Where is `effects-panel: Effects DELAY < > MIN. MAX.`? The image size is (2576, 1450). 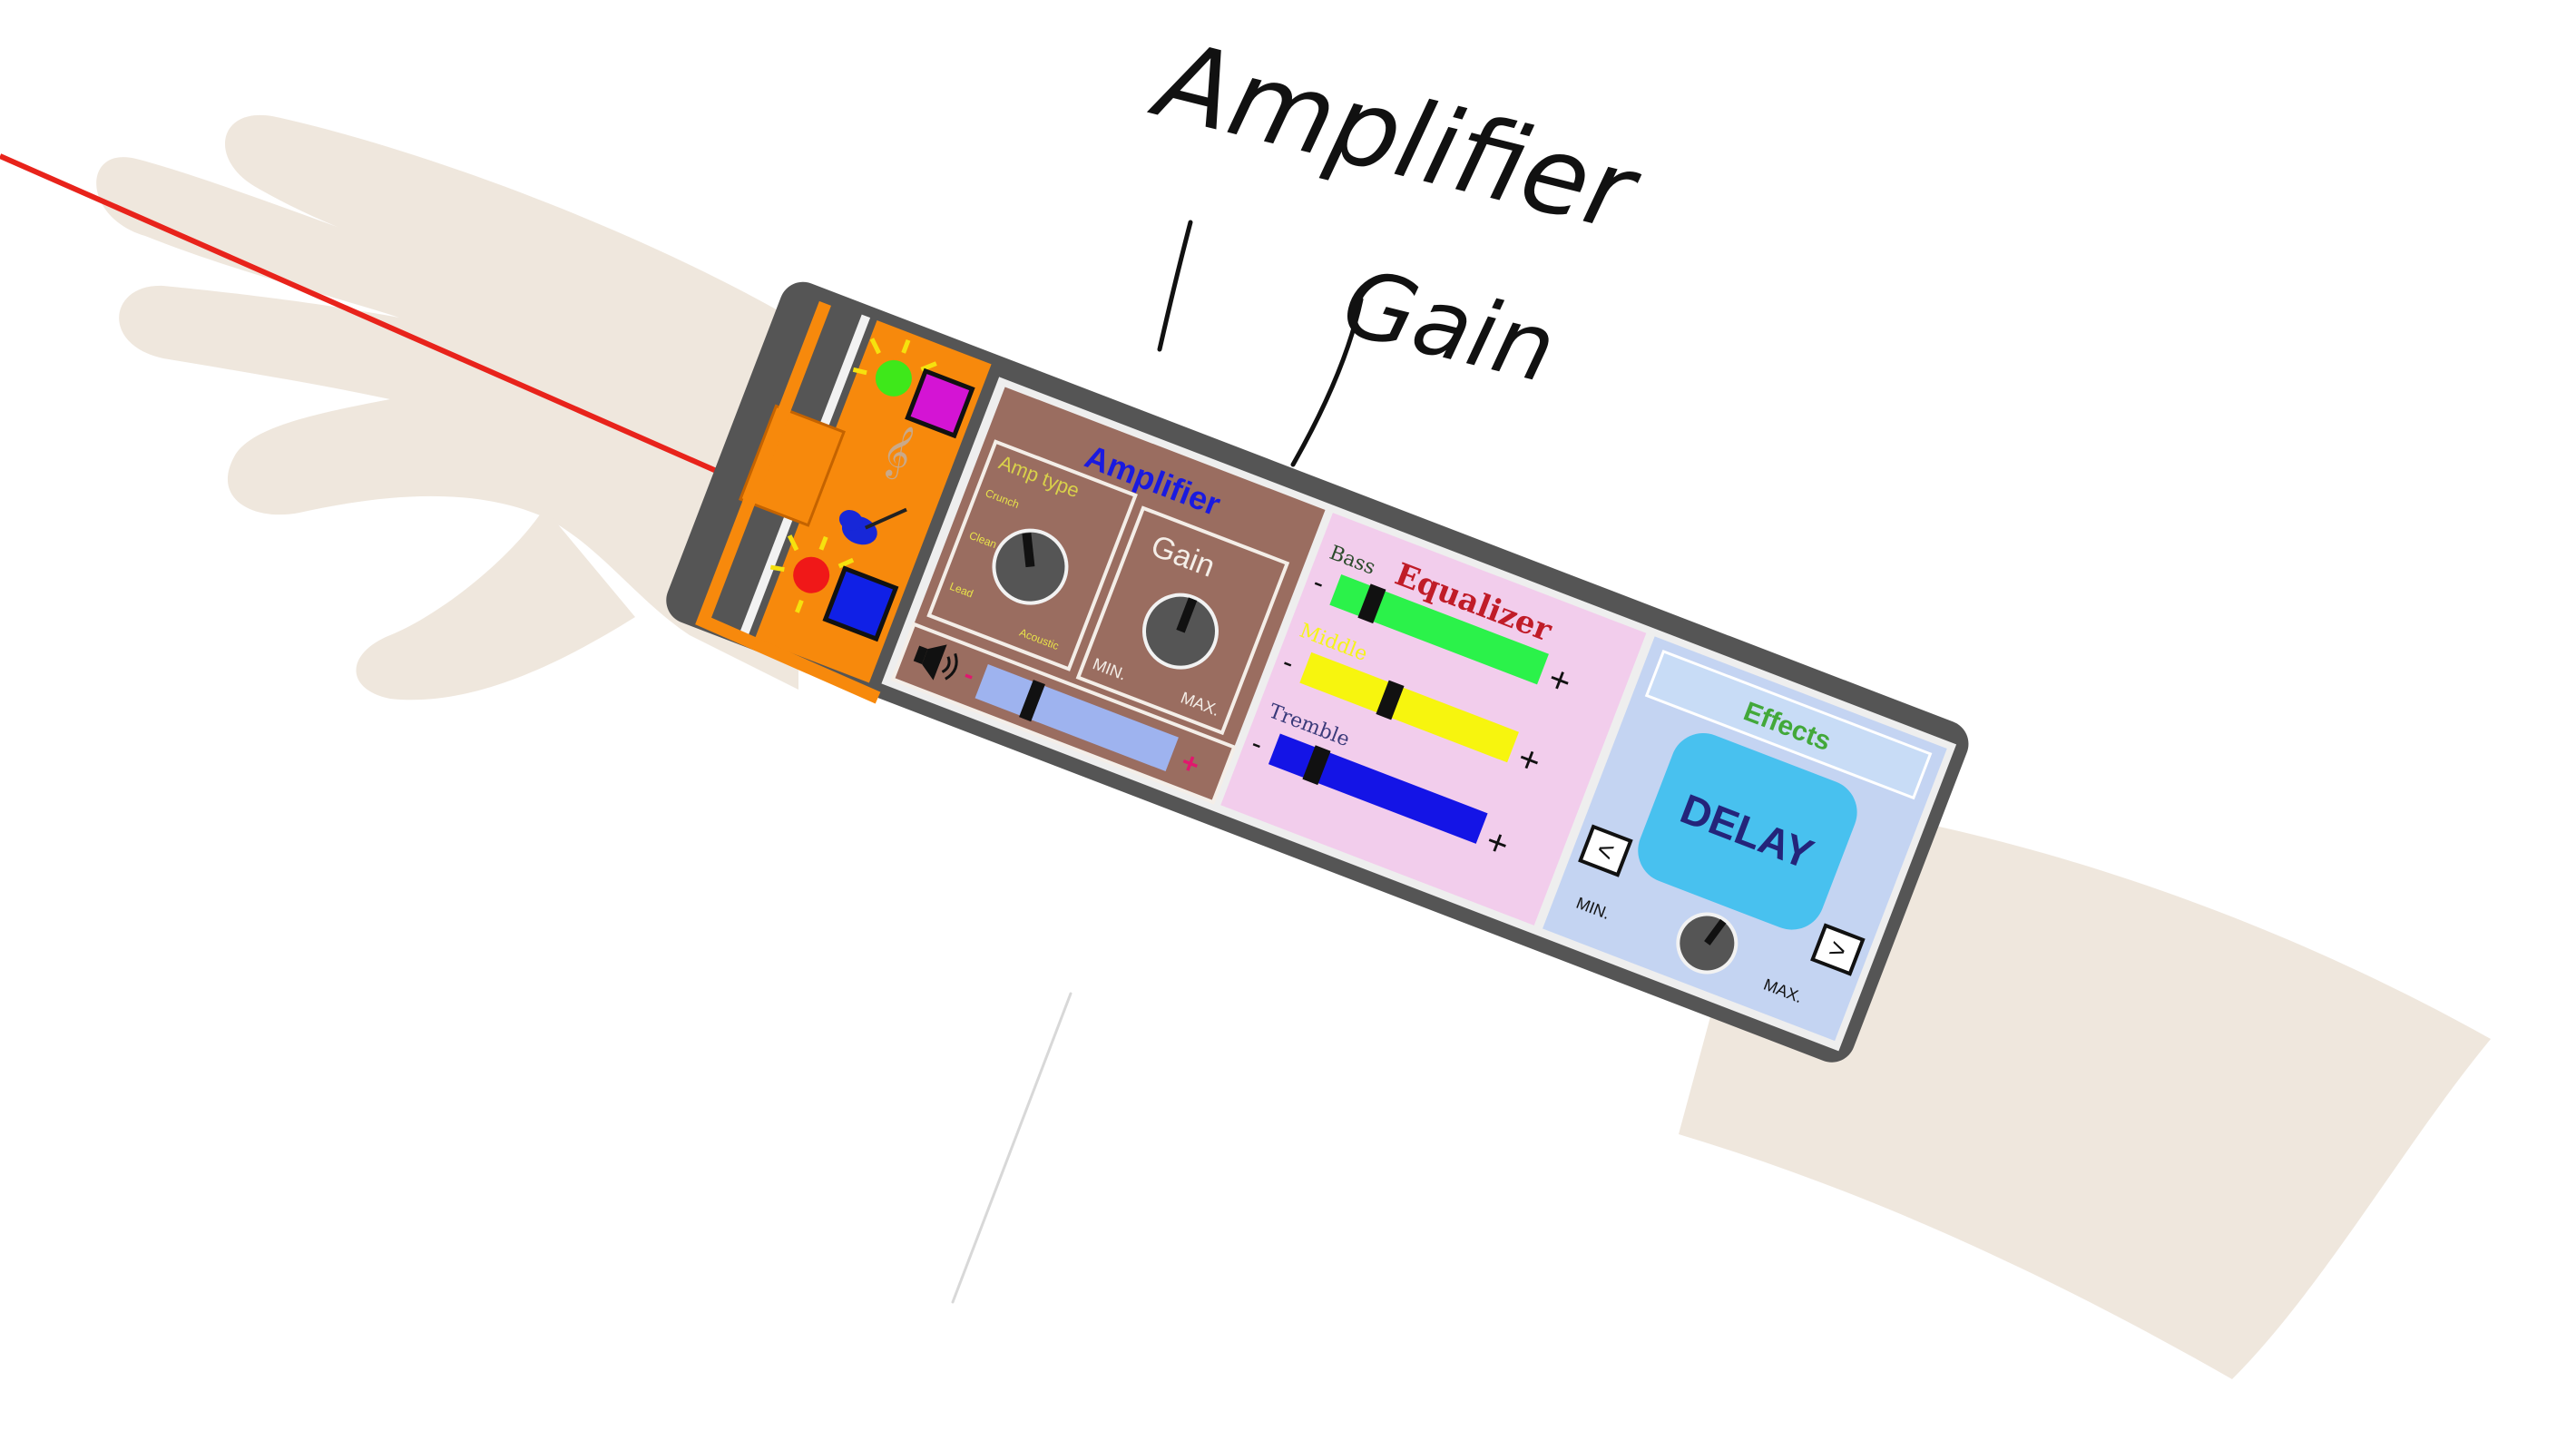
effects-panel: Effects DELAY < > MIN. MAX. is located at coordinates (1745, 839).